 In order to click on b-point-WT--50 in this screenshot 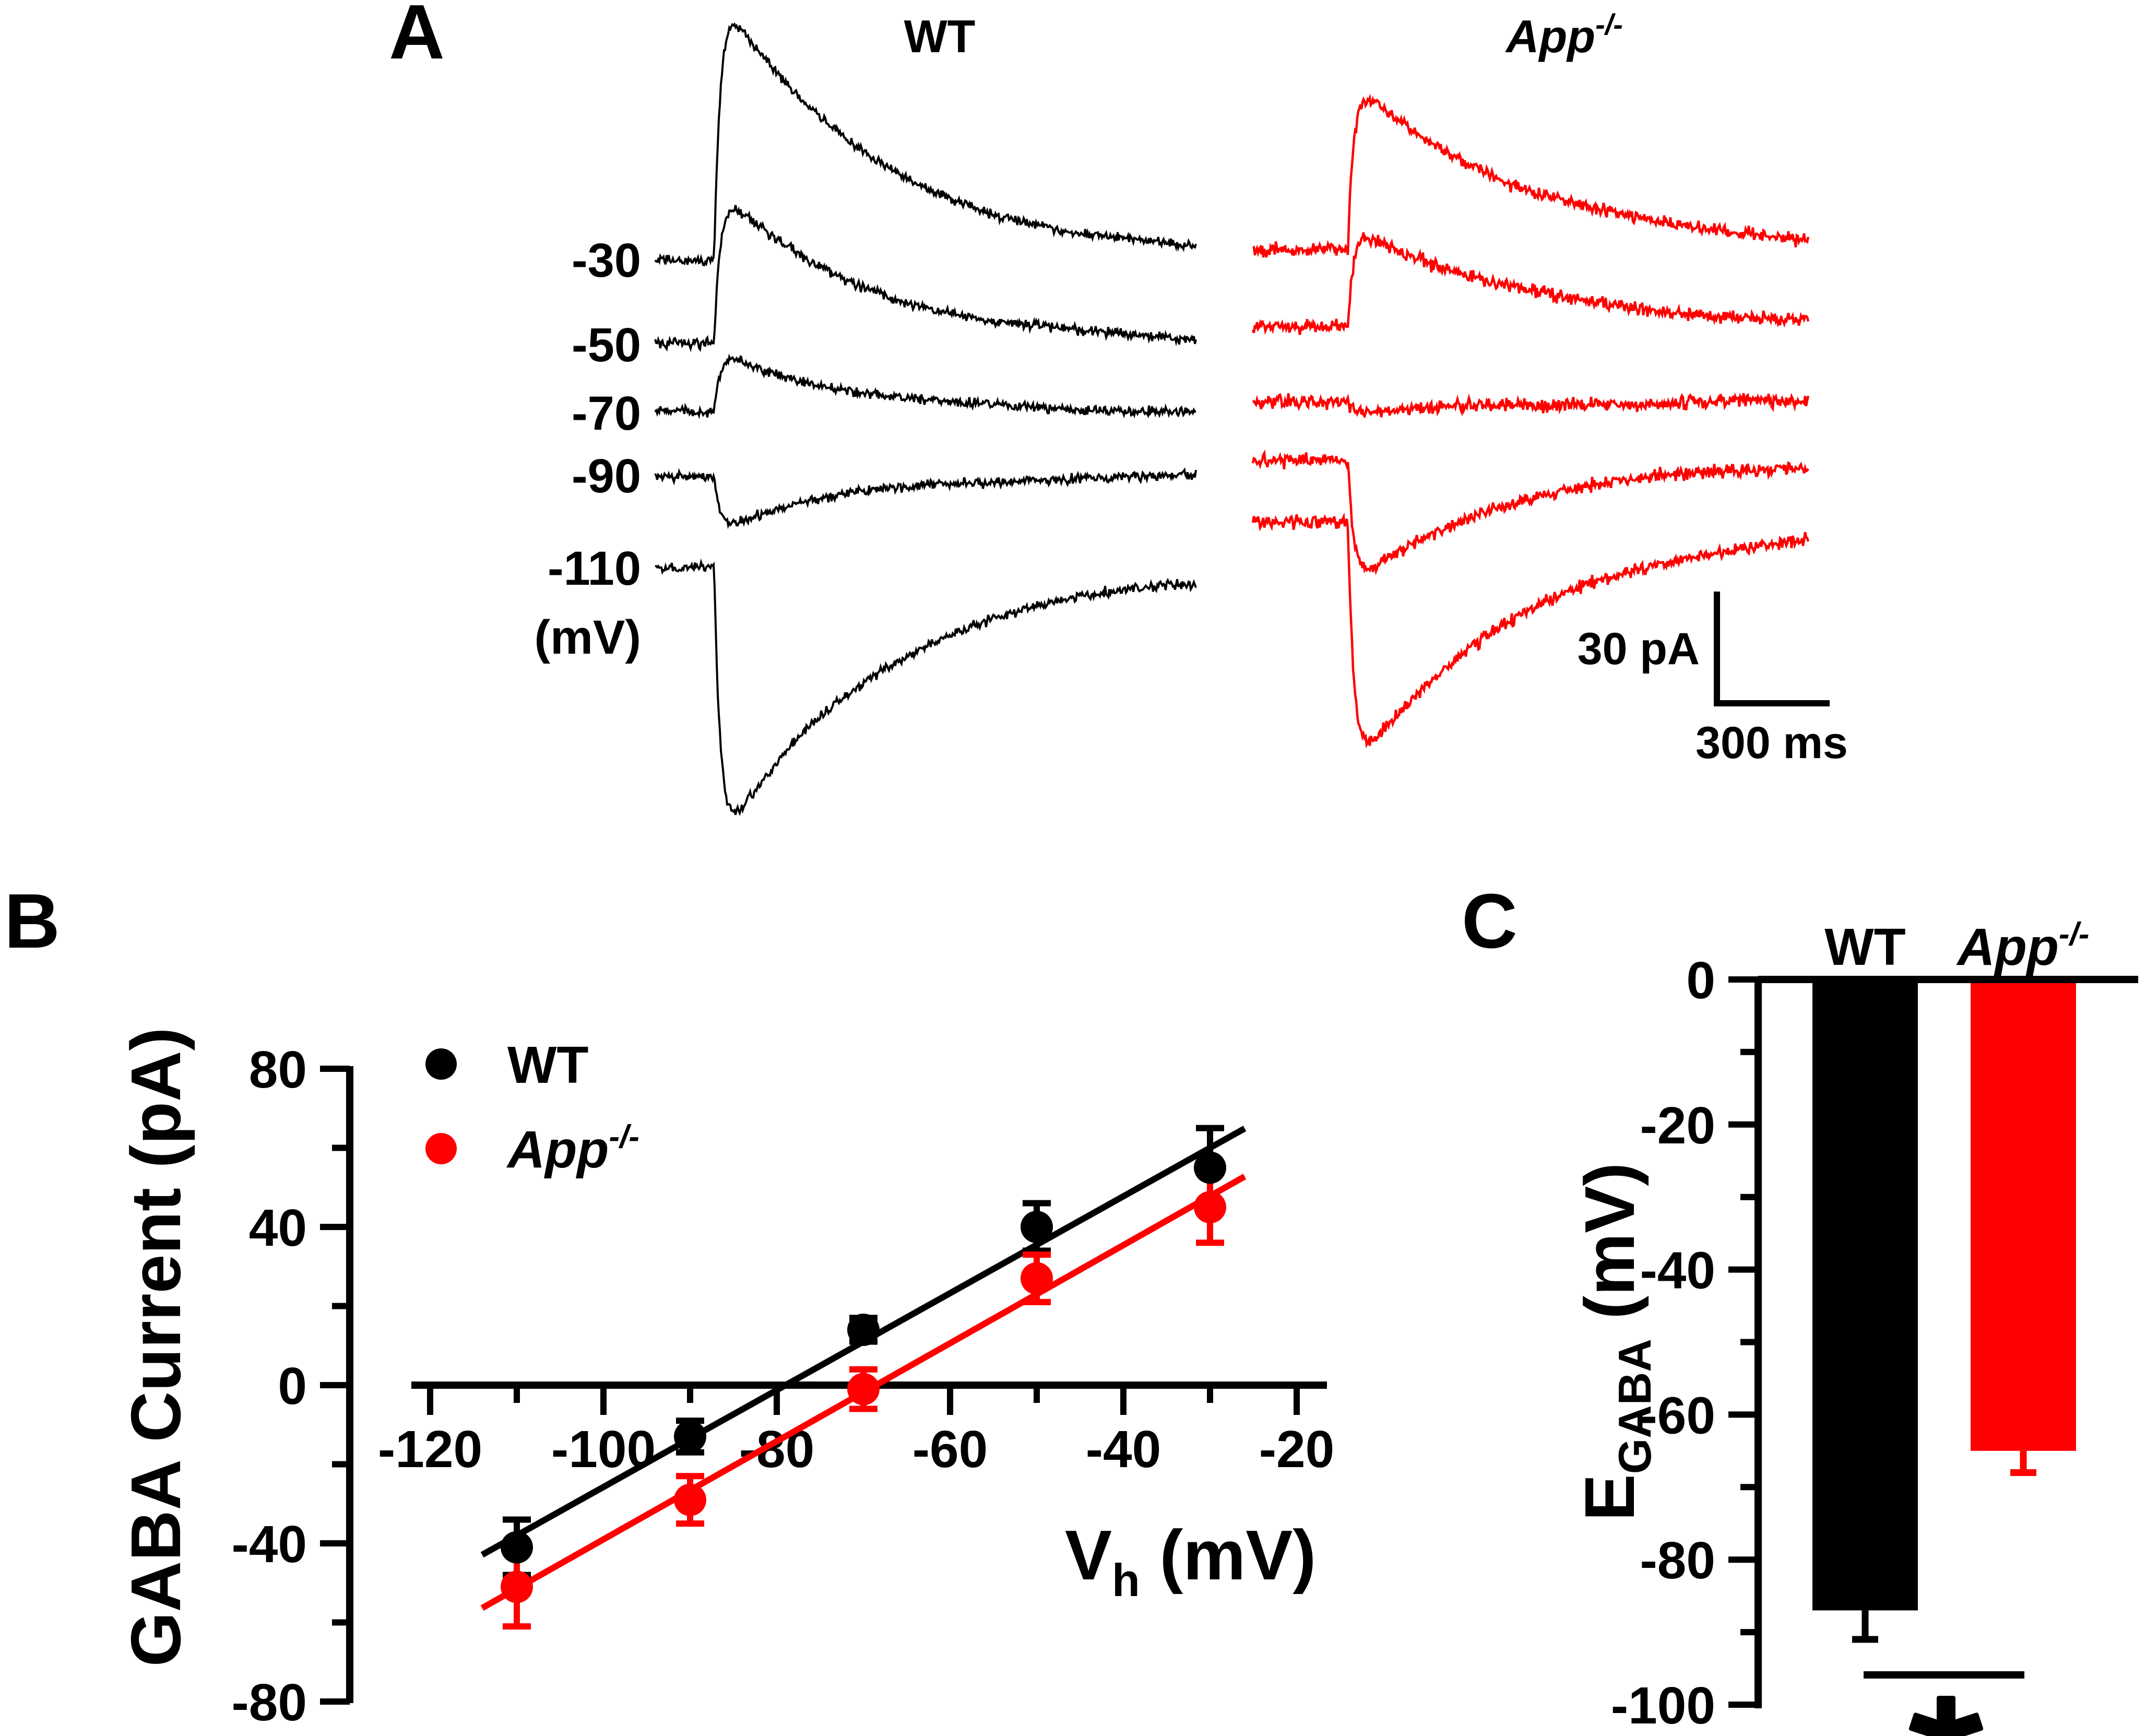, I will do `click(1037, 1227)`.